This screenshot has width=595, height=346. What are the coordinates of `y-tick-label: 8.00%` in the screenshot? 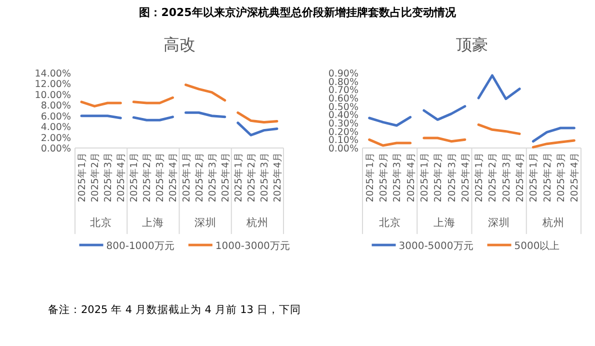 It's located at (55, 106).